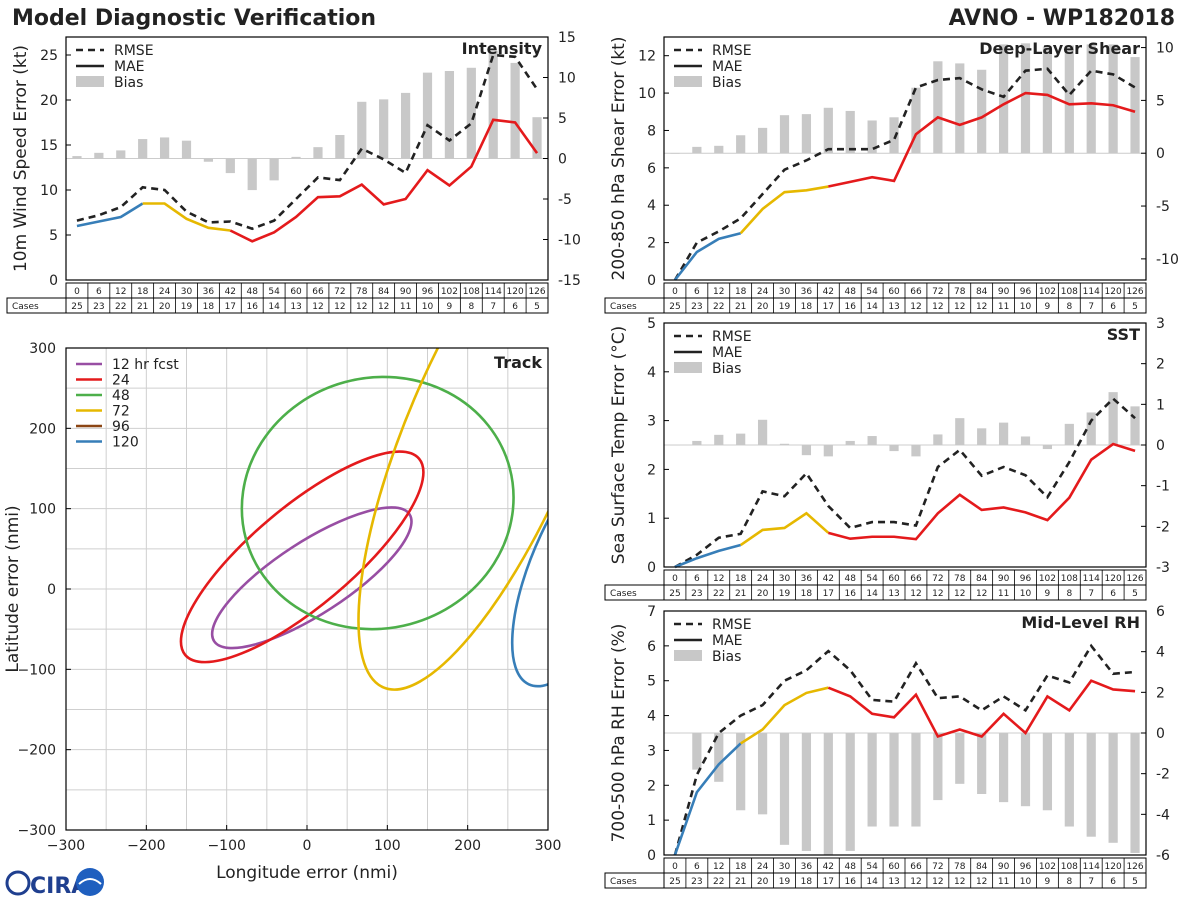 Image resolution: width=1200 pixels, height=900 pixels. Describe the element at coordinates (42, 349) in the screenshot. I see `y-tick-label: 300` at that location.